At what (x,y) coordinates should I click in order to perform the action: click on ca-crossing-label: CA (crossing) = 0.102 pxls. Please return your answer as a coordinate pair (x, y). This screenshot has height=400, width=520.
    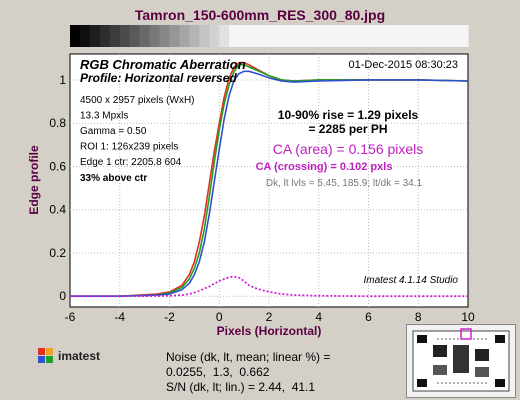
    Looking at the image, I should click on (324, 167).